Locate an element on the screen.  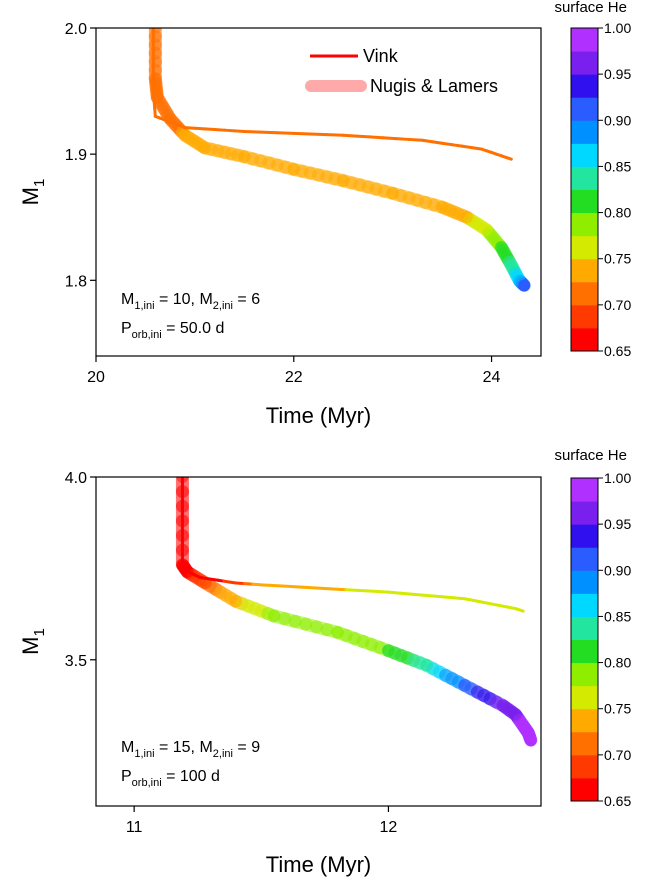
parameter-annotation: M1,ini = 15, M2,ini = 9 is located at coordinates (190, 749).